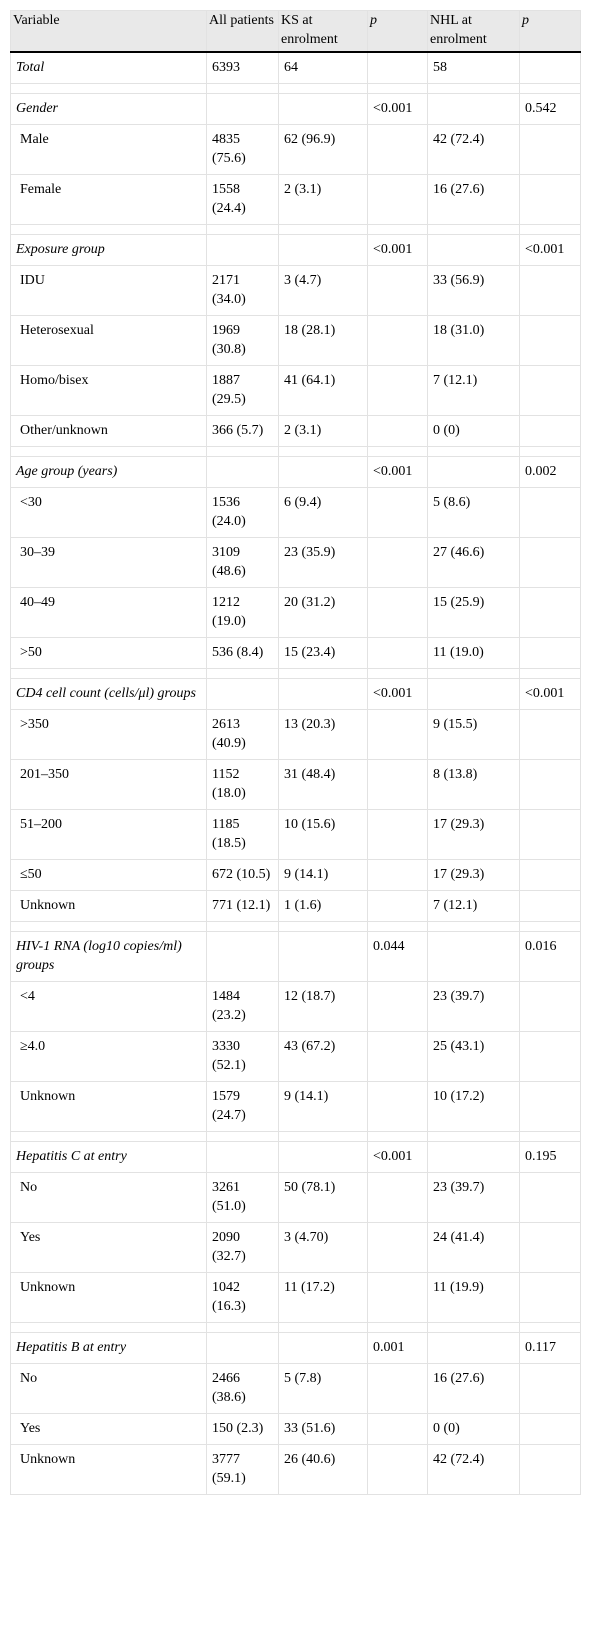 This screenshot has height=1644, width=590. What do you see at coordinates (473, 1297) in the screenshot?
I see `cell: 11 (19.9)` at bounding box center [473, 1297].